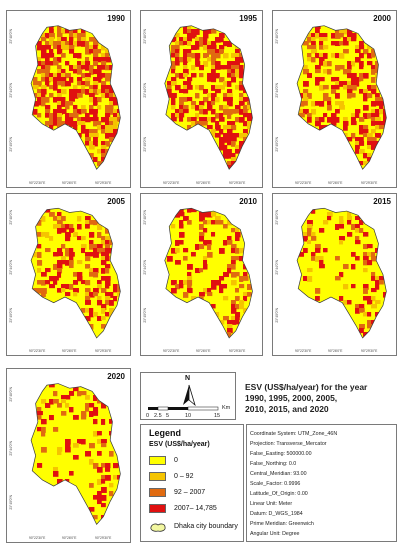  What do you see at coordinates (179, 444) in the screenshot?
I see `legend-subtitle: ESV (US$/ha/year)` at bounding box center [179, 444].